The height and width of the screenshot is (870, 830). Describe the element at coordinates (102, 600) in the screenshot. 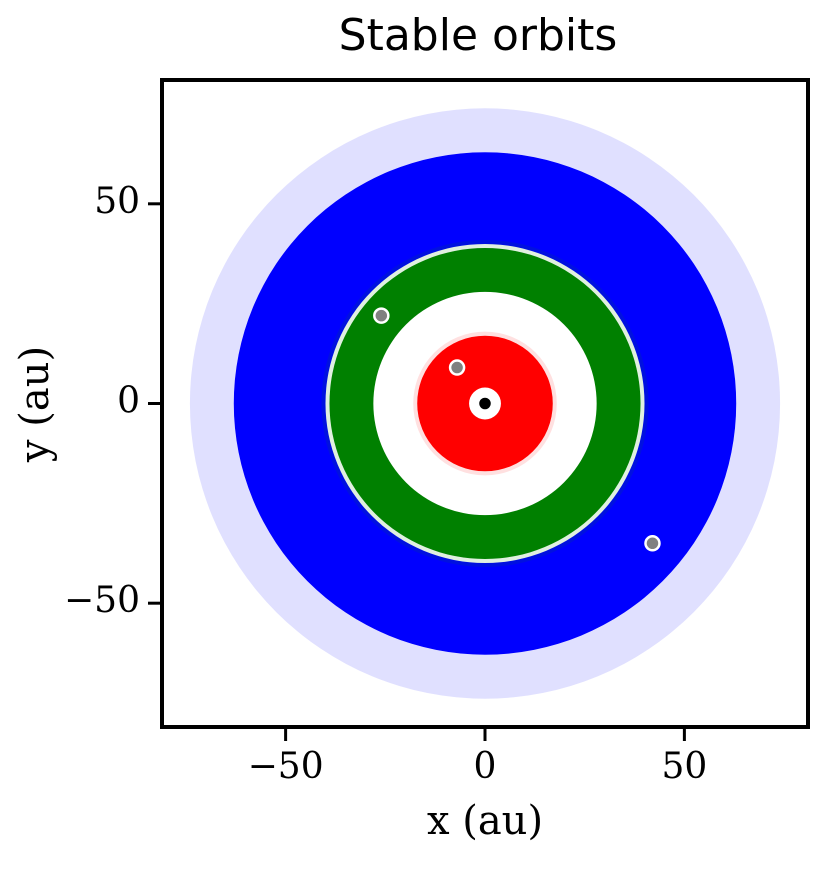

I see `y-tick-label: −50` at that location.